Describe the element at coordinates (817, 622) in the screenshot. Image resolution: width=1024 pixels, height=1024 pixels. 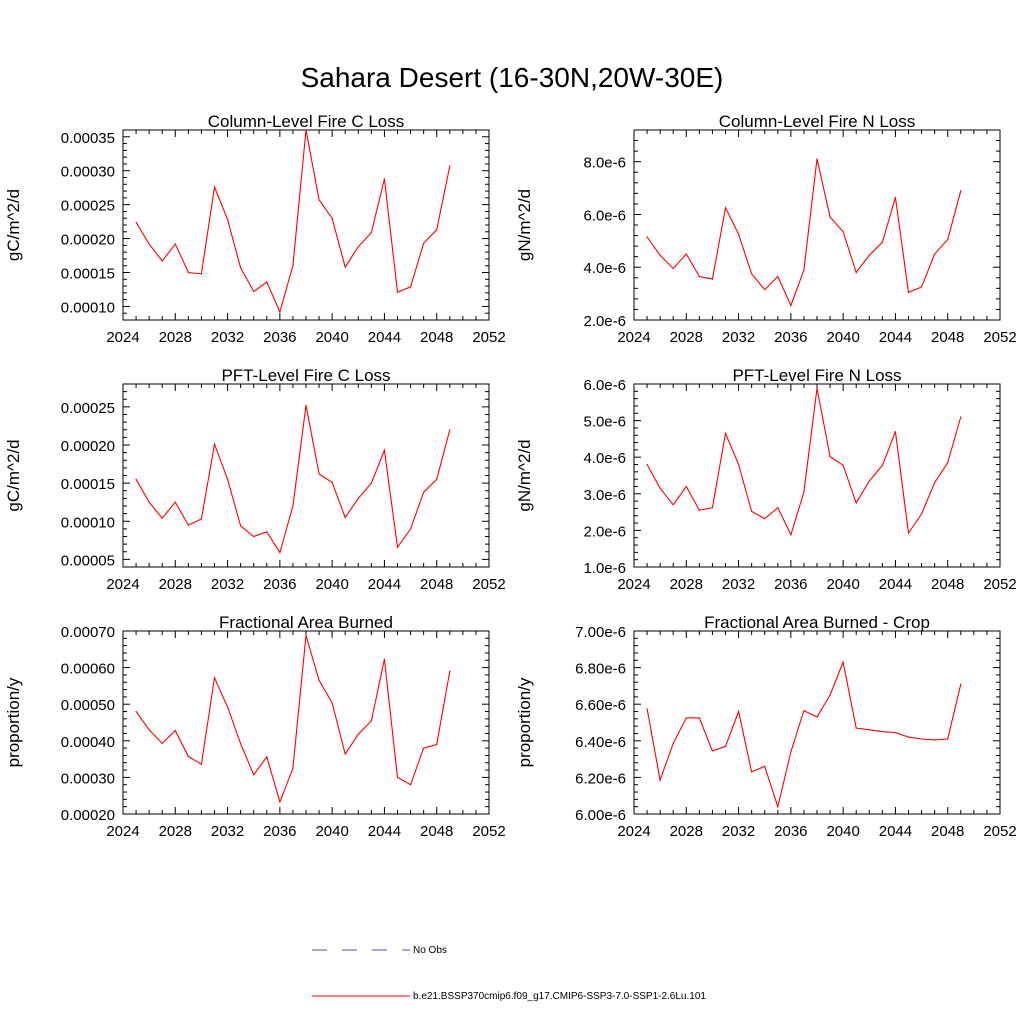
I see `panel-title: Fractional Area Burned - Crop` at that location.